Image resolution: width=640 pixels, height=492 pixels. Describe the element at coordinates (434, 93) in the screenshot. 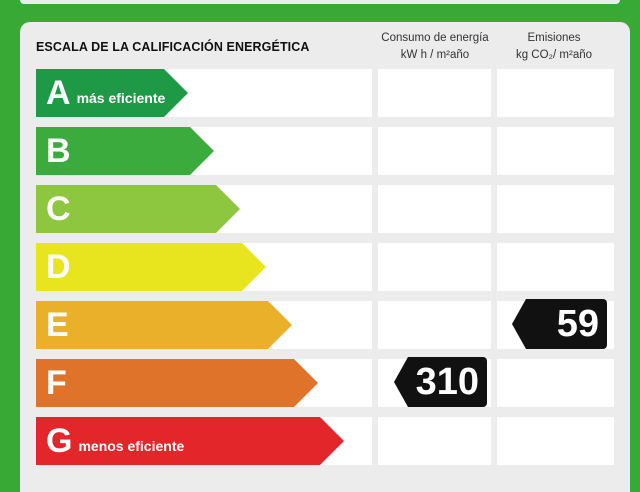

I see `row-a-consumption-cell` at that location.